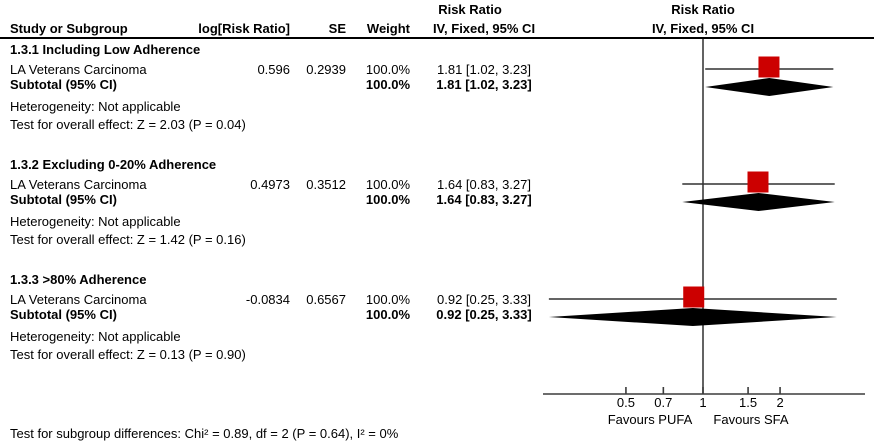 The height and width of the screenshot is (442, 874). Describe the element at coordinates (703, 28) in the screenshot. I see `plot-method-header: IV, Fixed, 95% CI` at that location.